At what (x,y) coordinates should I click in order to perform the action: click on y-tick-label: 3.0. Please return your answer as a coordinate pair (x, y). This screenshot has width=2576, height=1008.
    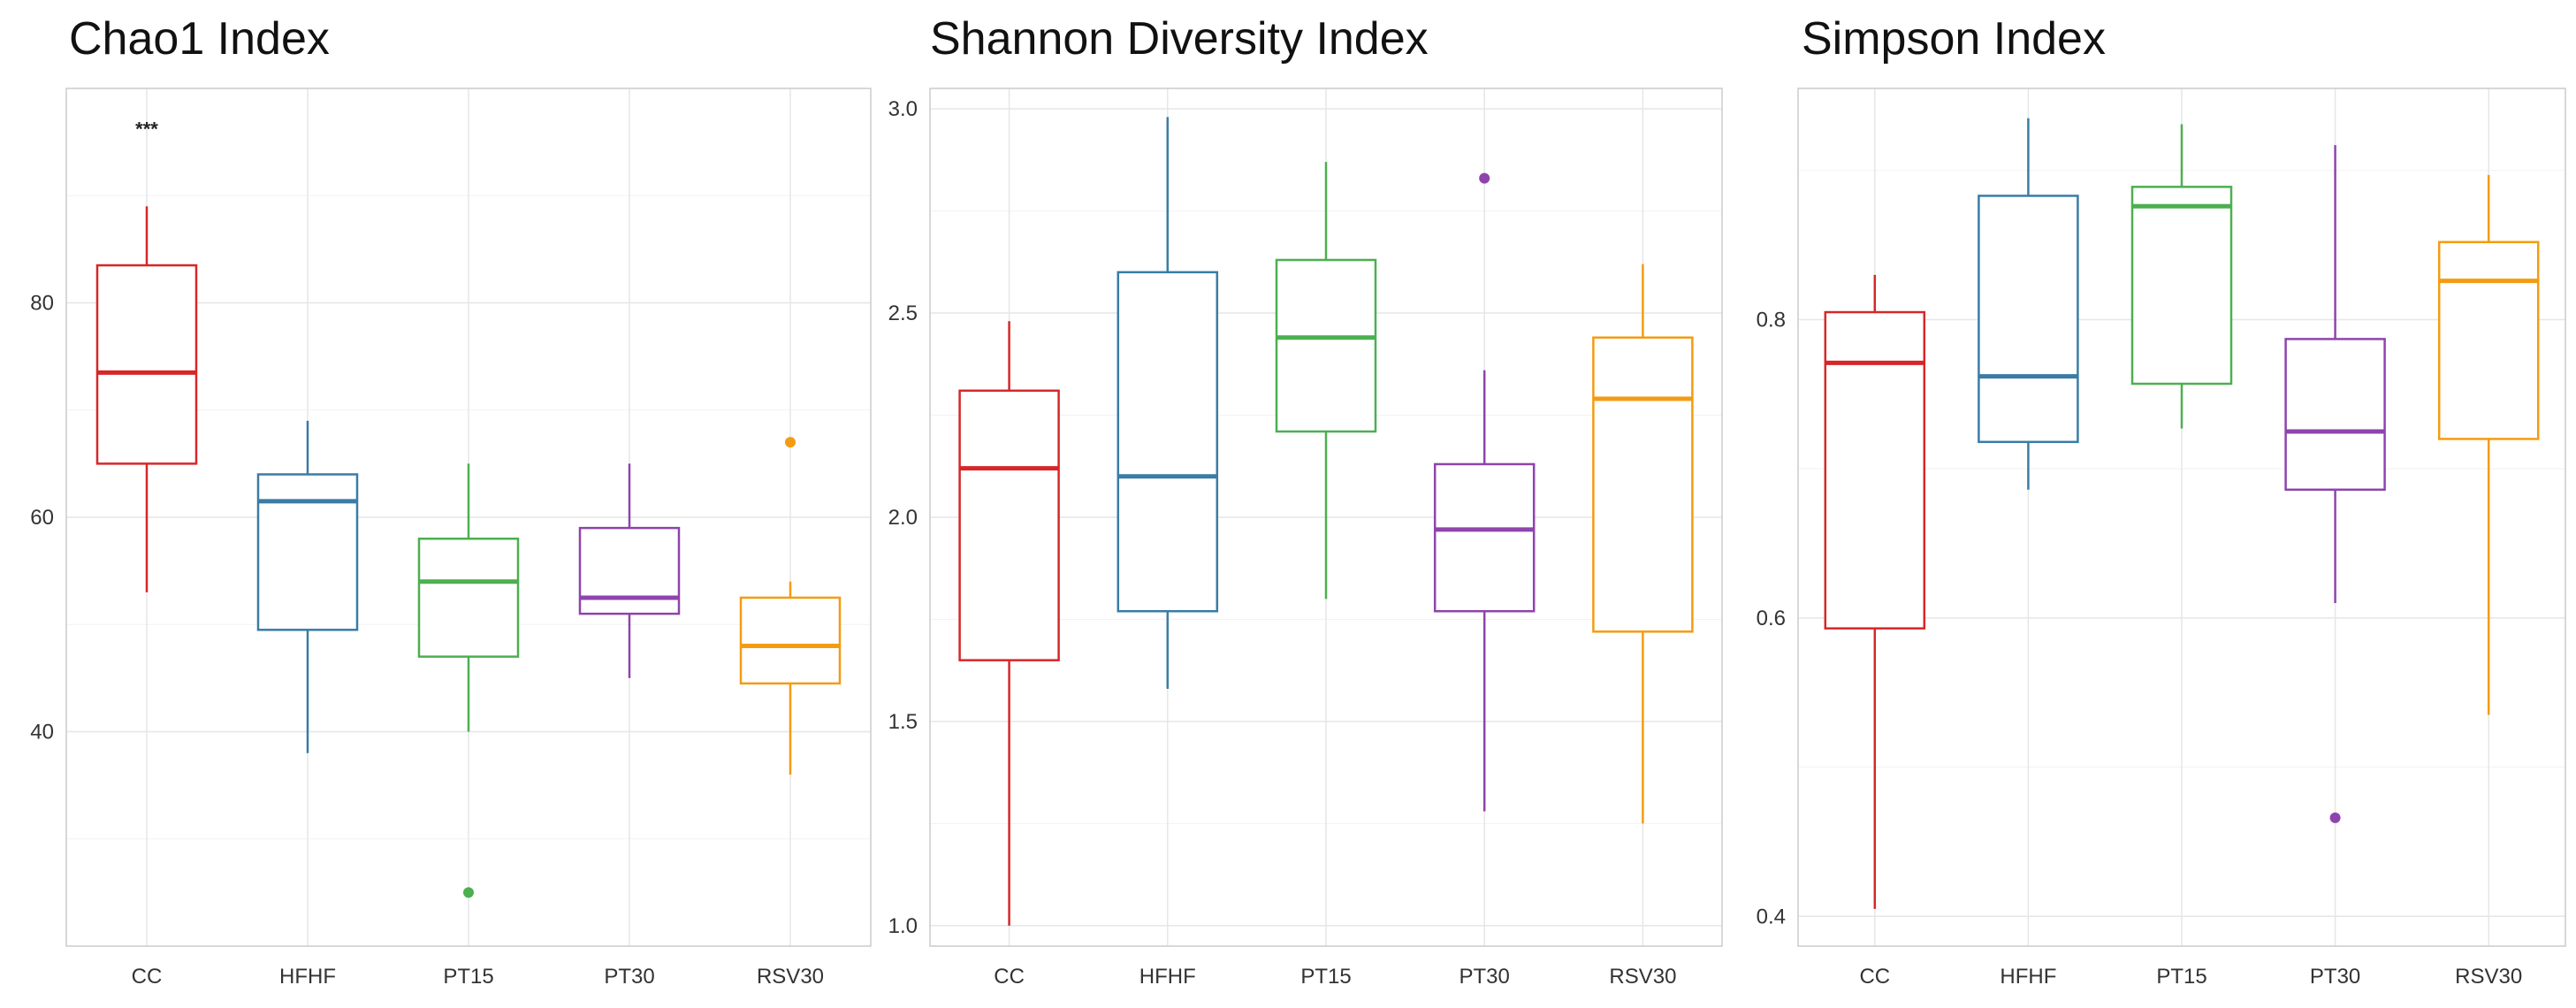
    Looking at the image, I should click on (903, 109).